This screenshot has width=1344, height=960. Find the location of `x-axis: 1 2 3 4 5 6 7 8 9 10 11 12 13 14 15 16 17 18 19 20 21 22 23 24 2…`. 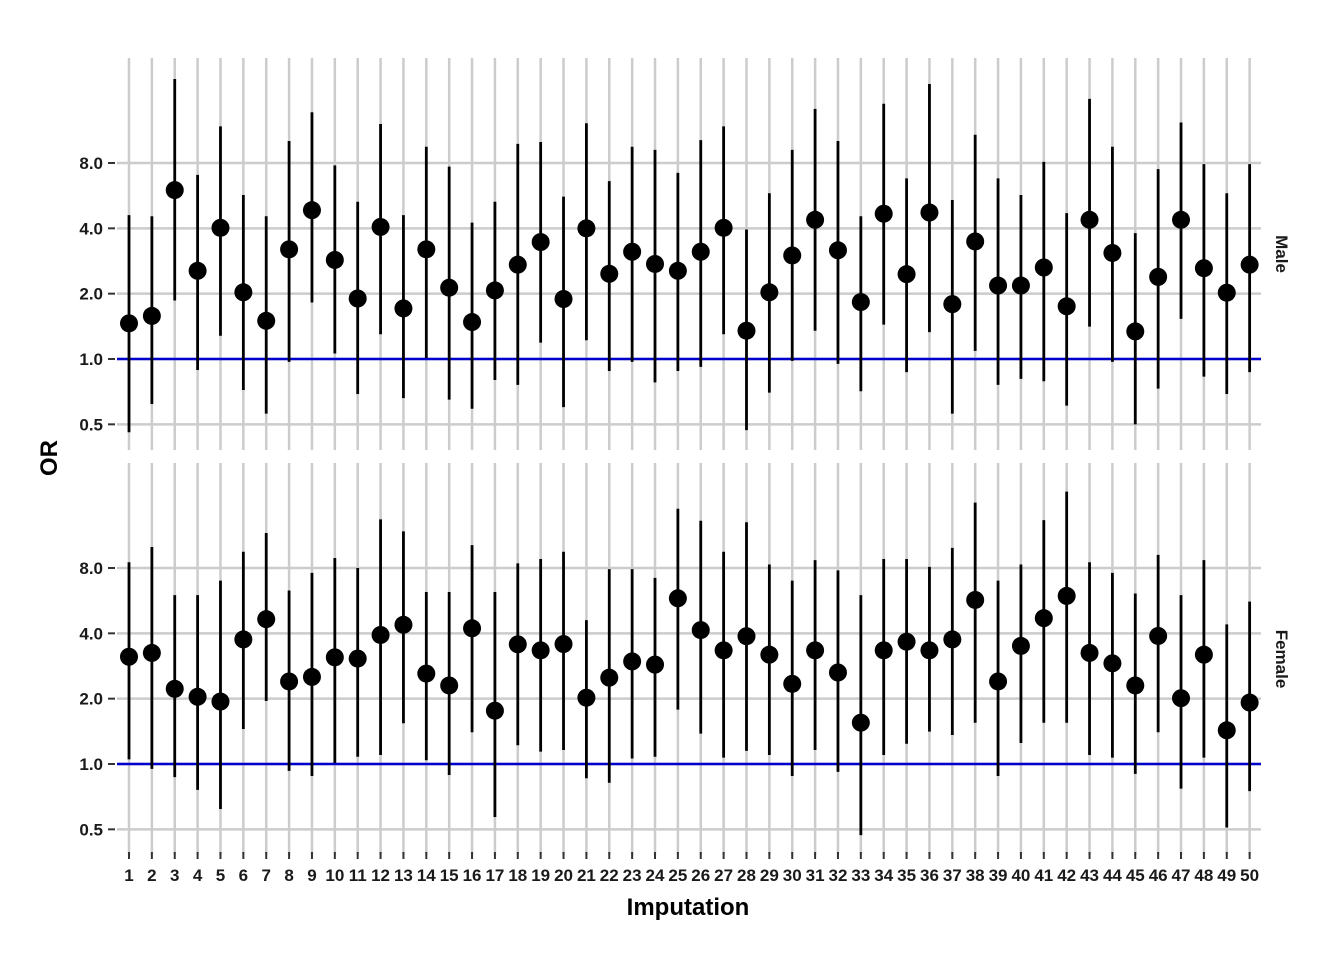

x-axis: 1 2 3 4 5 6 7 8 9 10 11 12 13 14 15 16 17 18 19 20 21 22 23 24 2… is located at coordinates (691, 868).